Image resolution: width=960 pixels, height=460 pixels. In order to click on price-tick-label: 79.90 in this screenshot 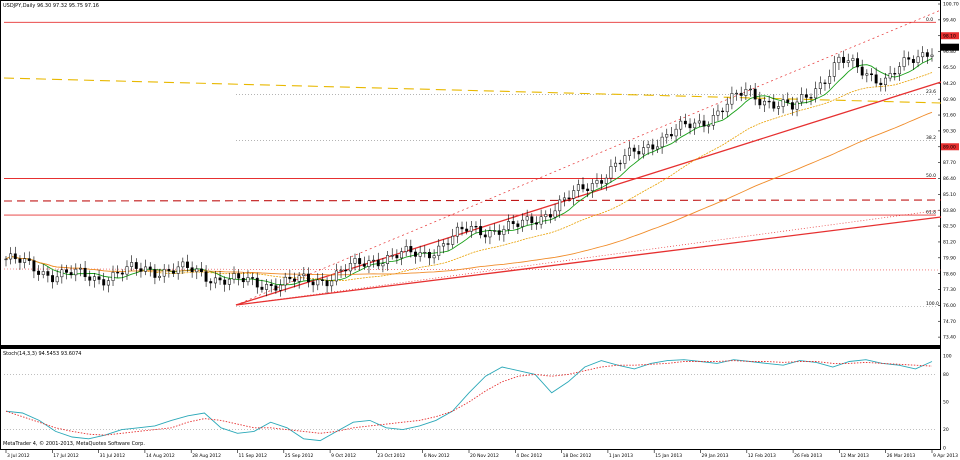, I will do `click(949, 258)`.